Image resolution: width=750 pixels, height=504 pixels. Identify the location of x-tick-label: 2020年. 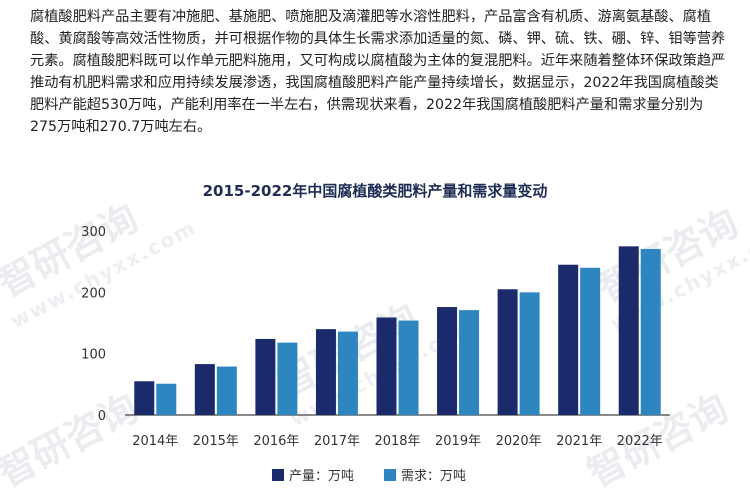
(519, 441).